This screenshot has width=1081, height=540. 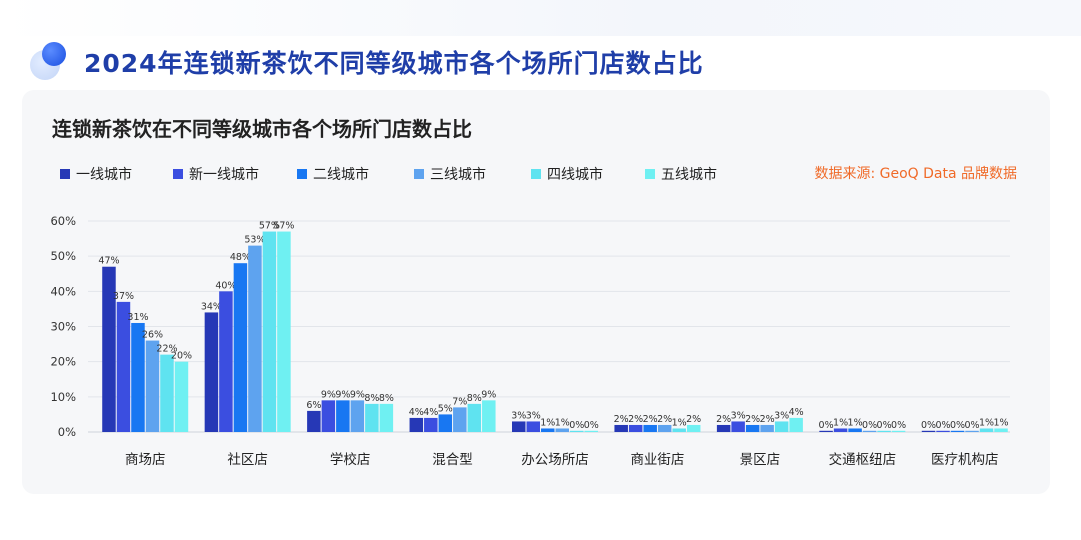 I want to click on data-label: 47%, so click(x=108, y=261).